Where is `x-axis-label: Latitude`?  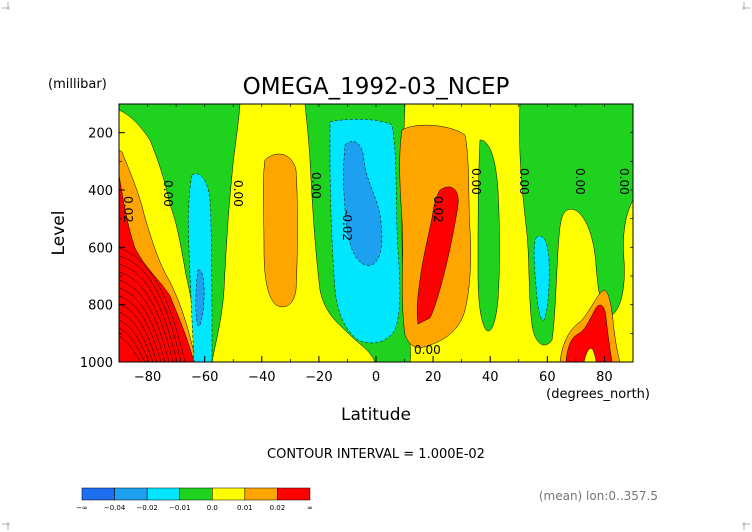
x-axis-label: Latitude is located at coordinates (376, 415).